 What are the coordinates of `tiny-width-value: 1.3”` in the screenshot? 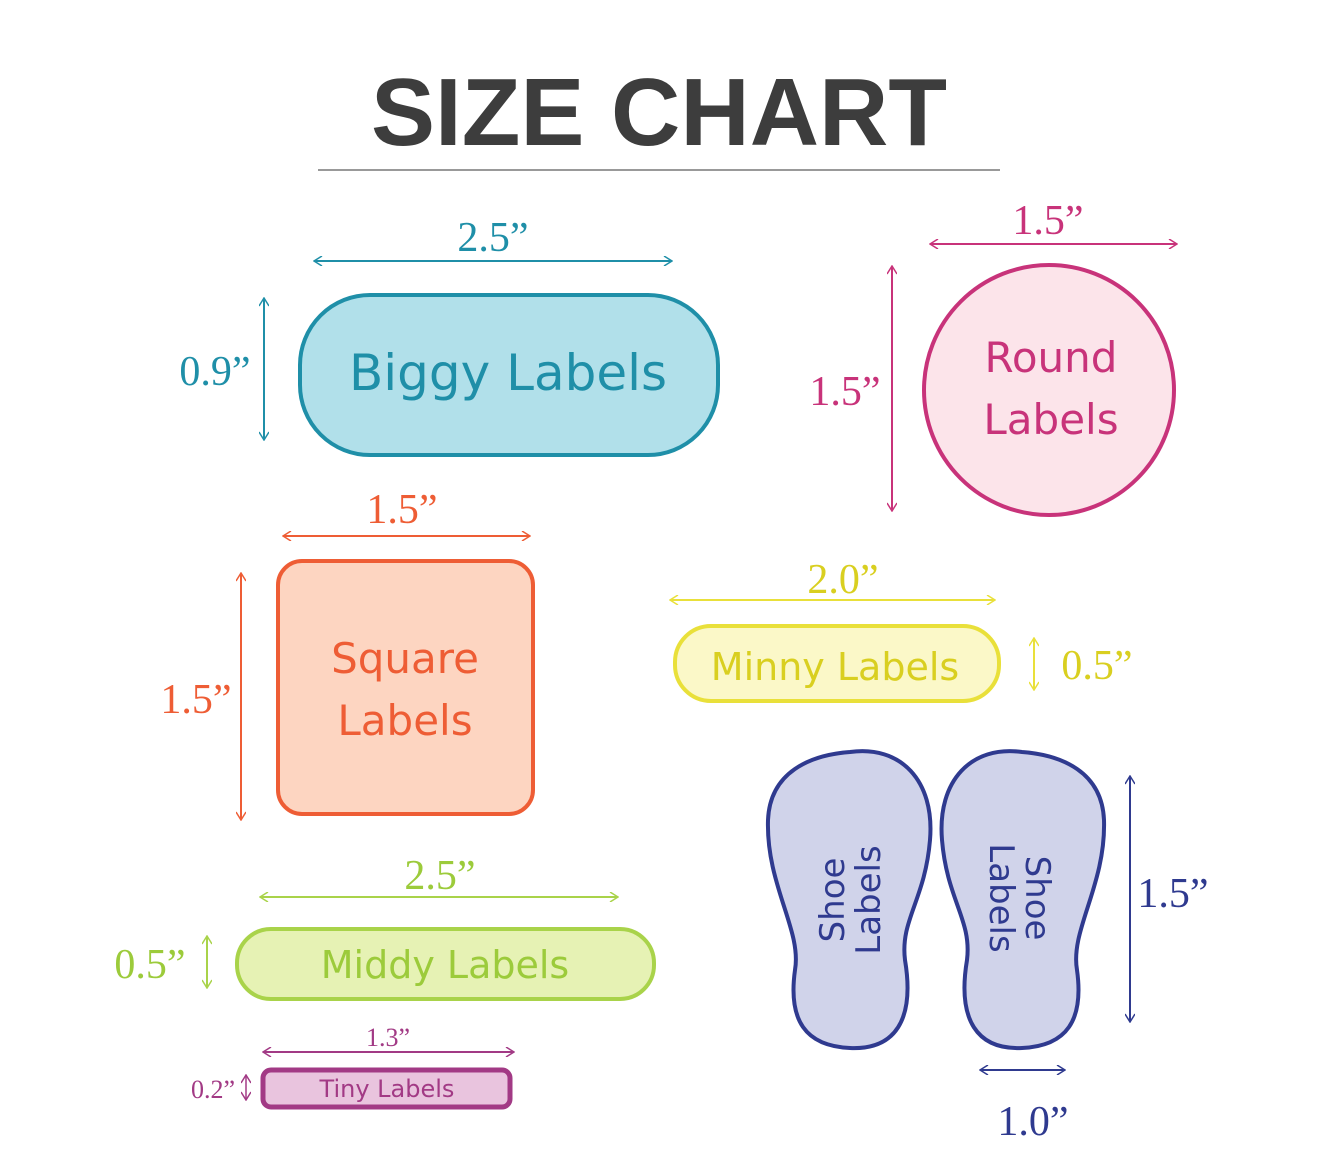 It's located at (388, 1037).